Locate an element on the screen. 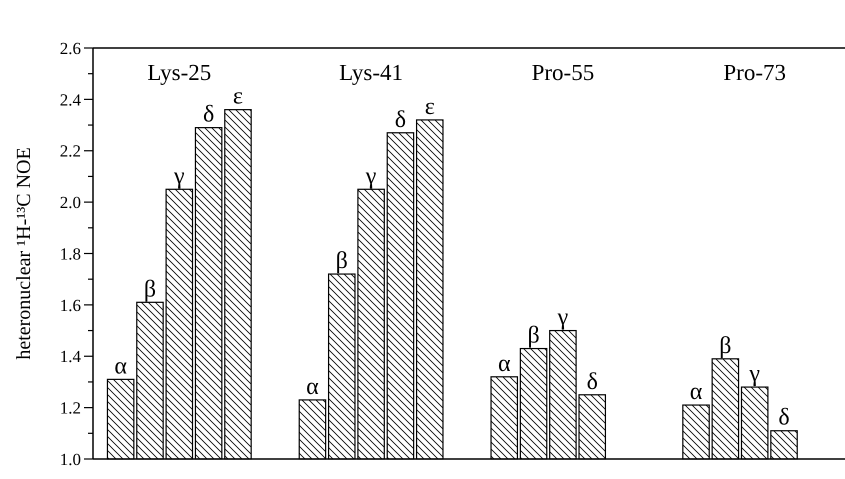 This screenshot has height=479, width=845. series-label: ε is located at coordinates (238, 97).